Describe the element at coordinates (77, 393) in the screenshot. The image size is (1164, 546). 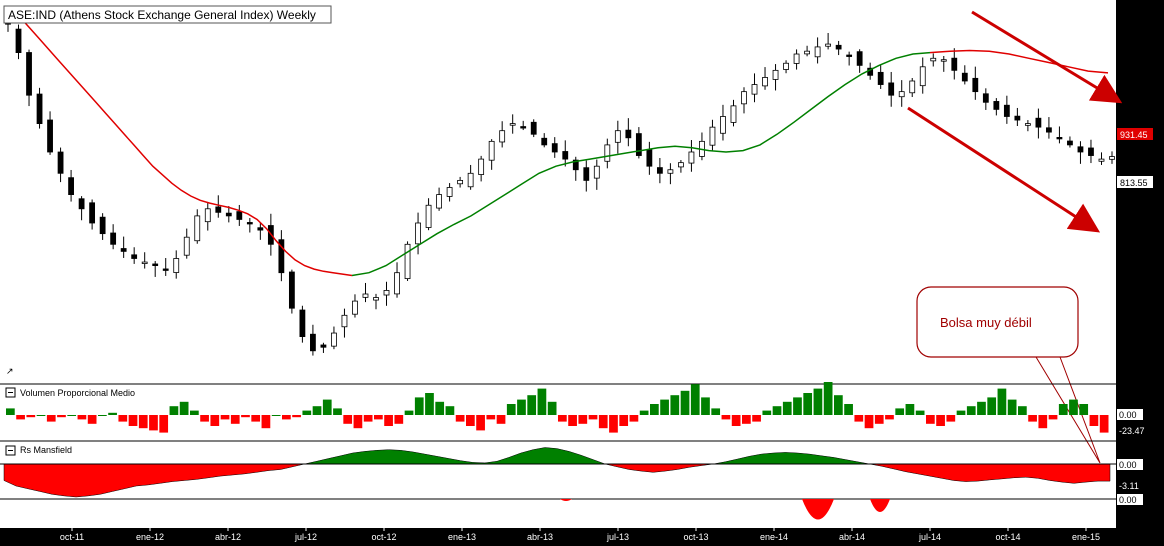
I see `volume-panel-title: Volumen Proporcional Medio` at that location.